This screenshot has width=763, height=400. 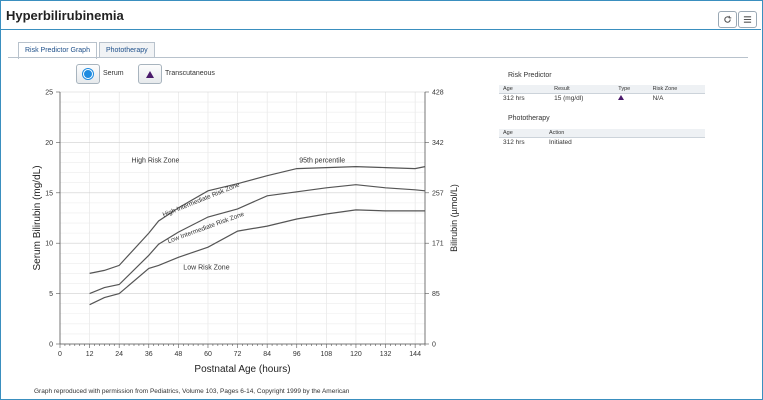 I want to click on serum-toggle-button, so click(x=88, y=74).